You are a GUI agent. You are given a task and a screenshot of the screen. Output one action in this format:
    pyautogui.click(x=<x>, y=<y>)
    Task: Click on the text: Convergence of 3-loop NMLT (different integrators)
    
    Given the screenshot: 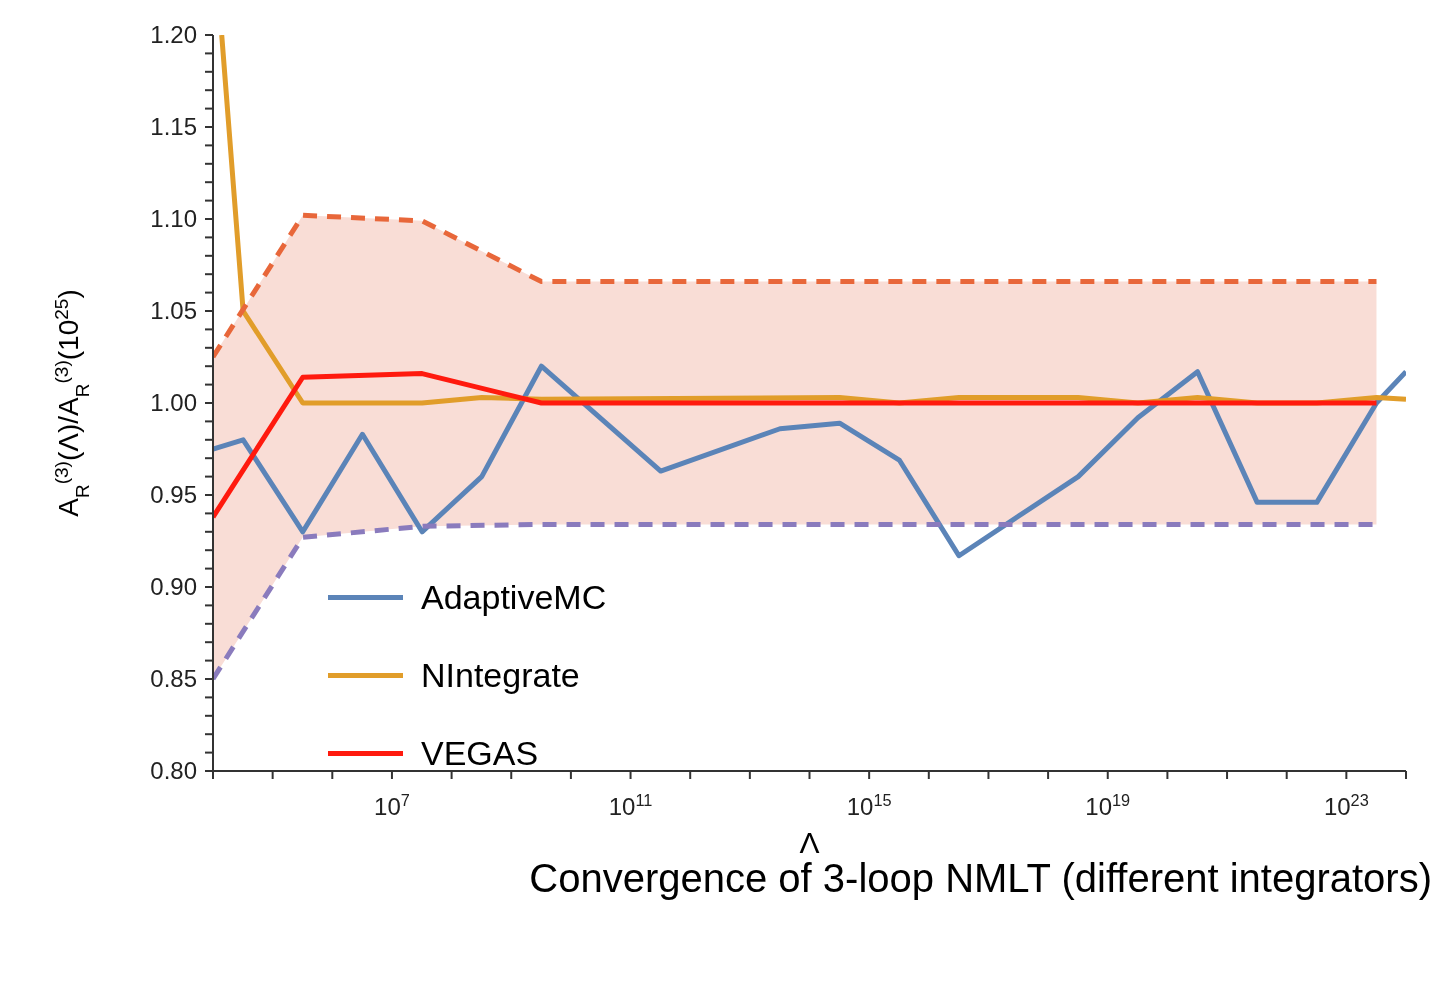 What is the action you would take?
    pyautogui.click(x=980, y=878)
    